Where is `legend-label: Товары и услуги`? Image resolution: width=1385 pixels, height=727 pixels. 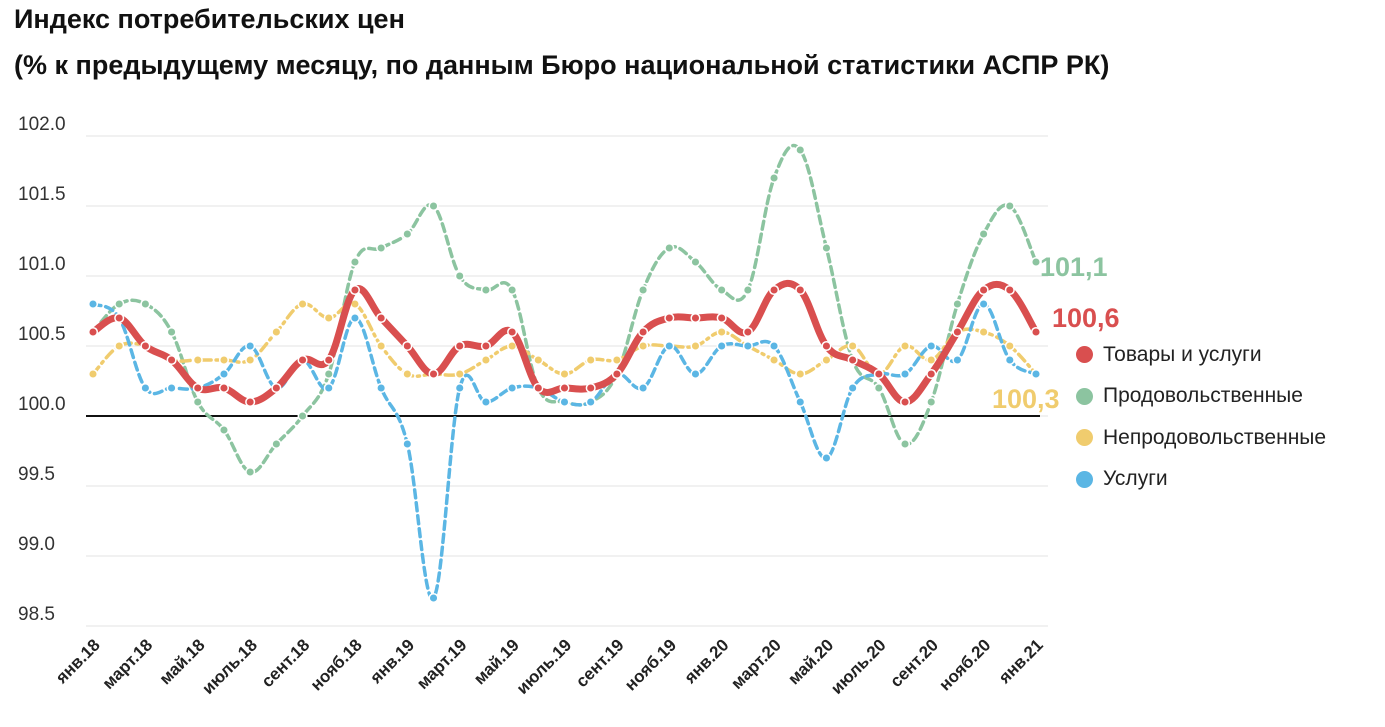
legend-label: Товары и услуги is located at coordinates (1182, 354).